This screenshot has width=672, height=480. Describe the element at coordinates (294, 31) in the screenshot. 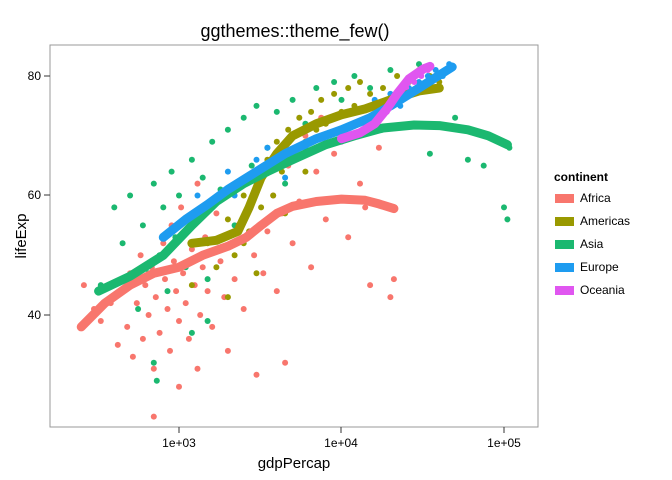

I see `chart-title: ggthemes::theme_few()` at that location.